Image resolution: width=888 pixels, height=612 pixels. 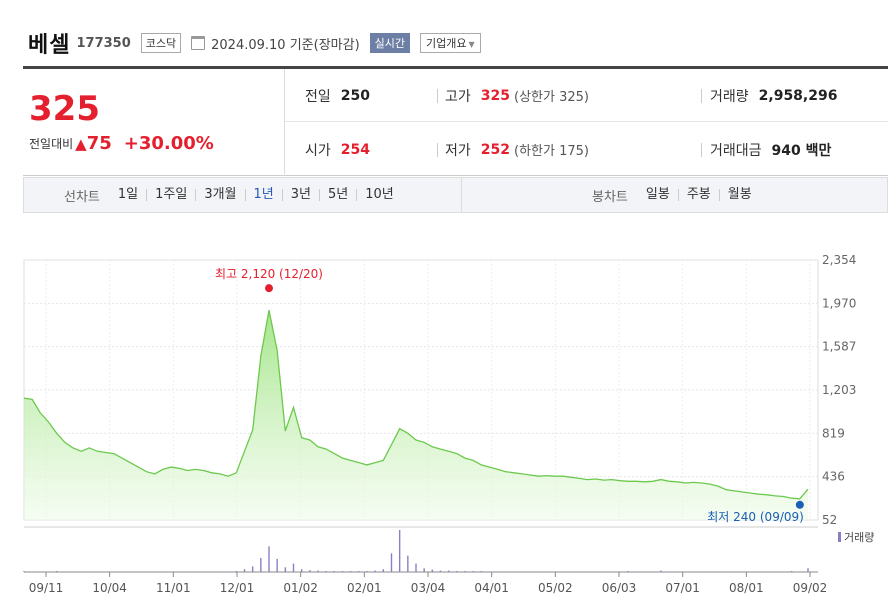 I want to click on volume-value: 2,958,296, so click(x=798, y=95).